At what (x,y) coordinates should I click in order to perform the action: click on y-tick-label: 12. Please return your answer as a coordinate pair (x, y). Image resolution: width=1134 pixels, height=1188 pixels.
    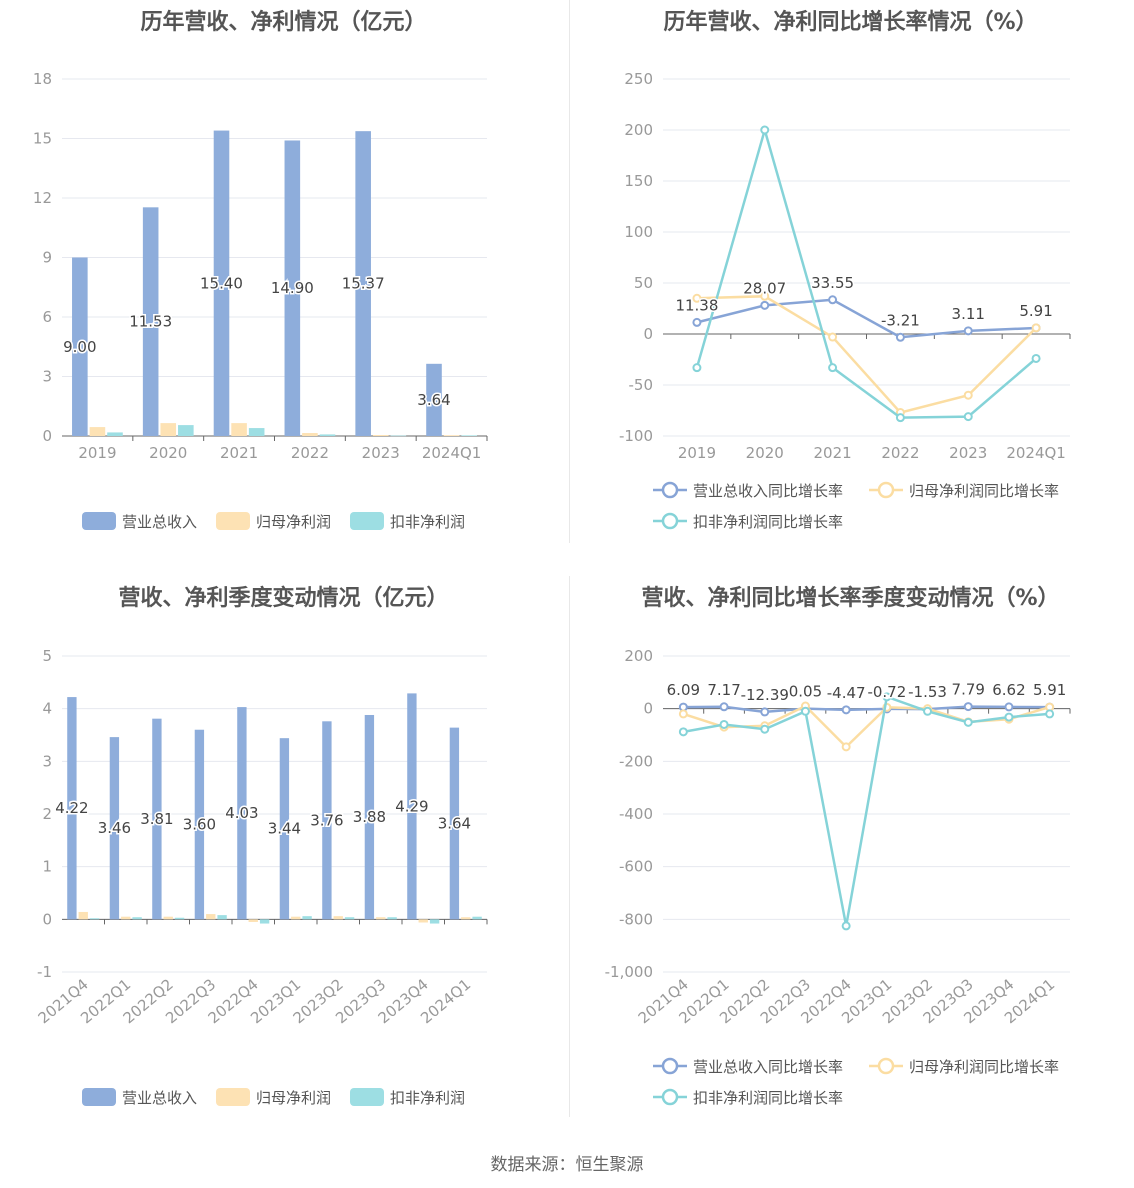
    Looking at the image, I should click on (42, 198).